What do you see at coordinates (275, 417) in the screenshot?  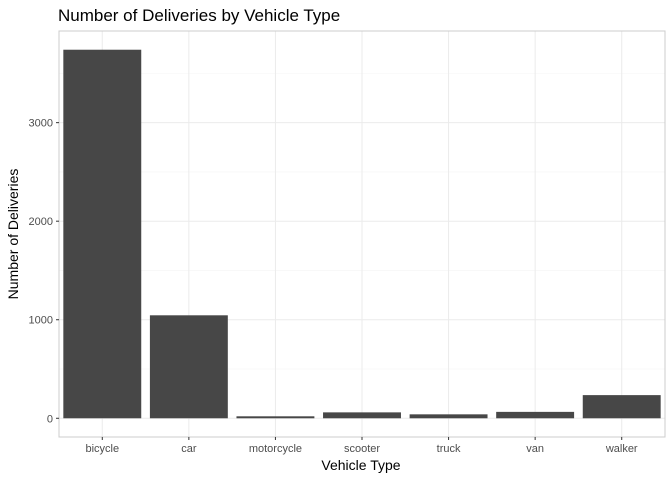 I see `bar-motorcycle` at bounding box center [275, 417].